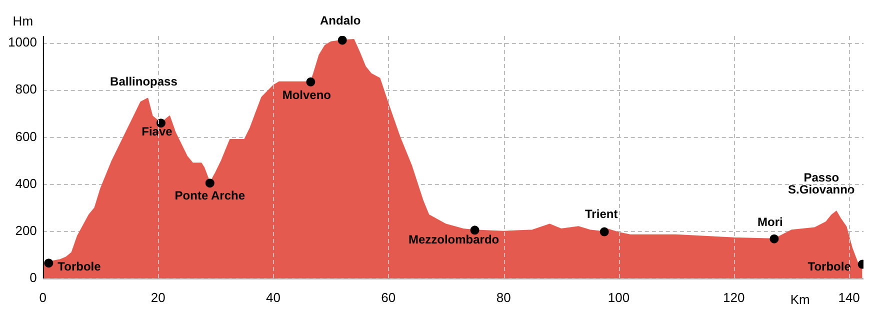 Image resolution: width=872 pixels, height=324 pixels. What do you see at coordinates (849, 297) in the screenshot?
I see `x-tick-label: 140` at bounding box center [849, 297].